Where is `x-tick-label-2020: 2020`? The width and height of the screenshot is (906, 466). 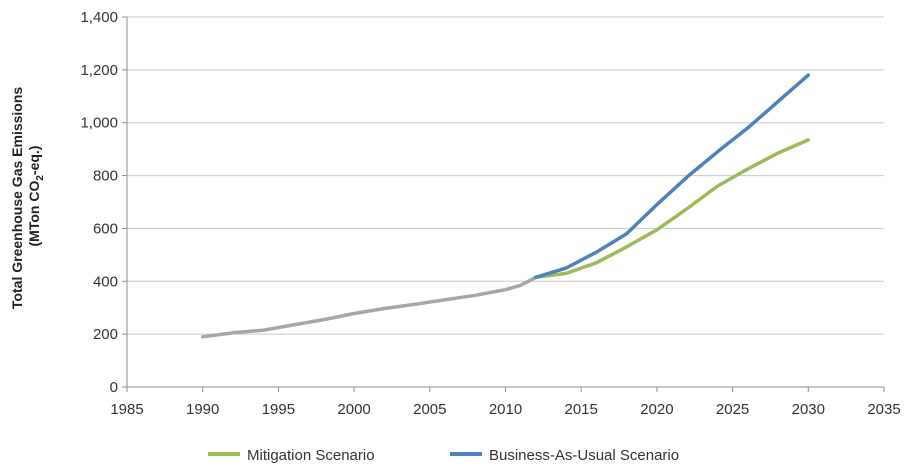 x-tick-label-2020: 2020 is located at coordinates (656, 409).